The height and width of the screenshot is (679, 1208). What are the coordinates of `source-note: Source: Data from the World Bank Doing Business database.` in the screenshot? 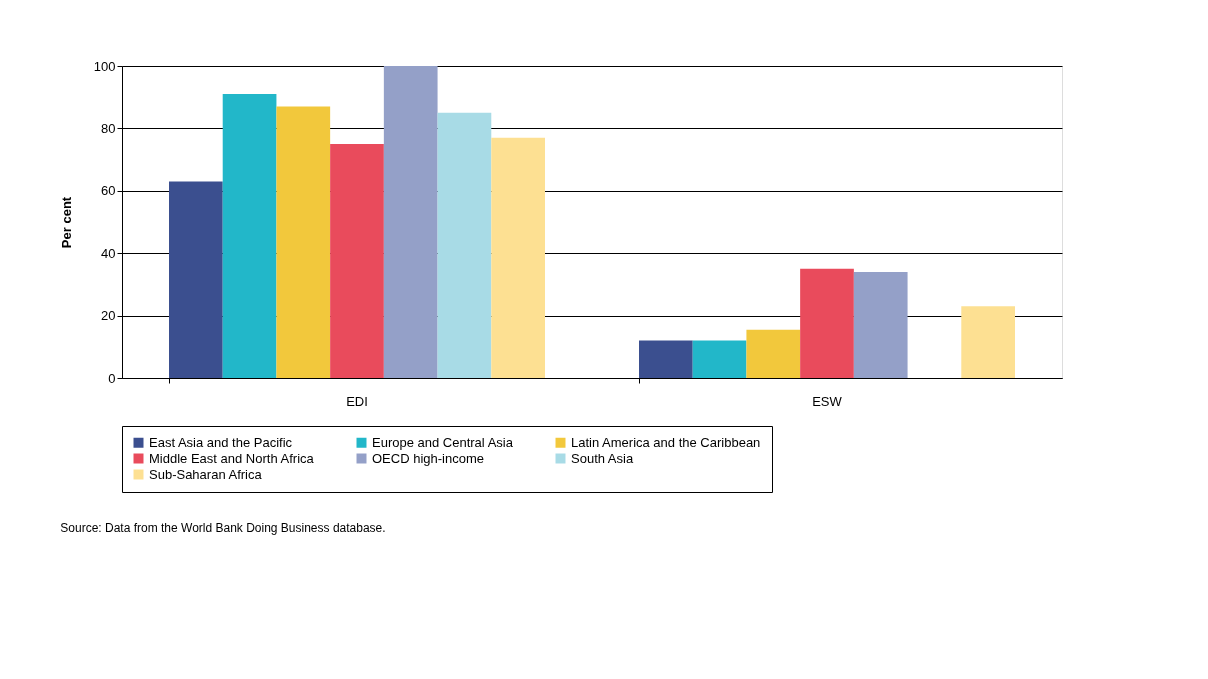 It's located at (223, 527).